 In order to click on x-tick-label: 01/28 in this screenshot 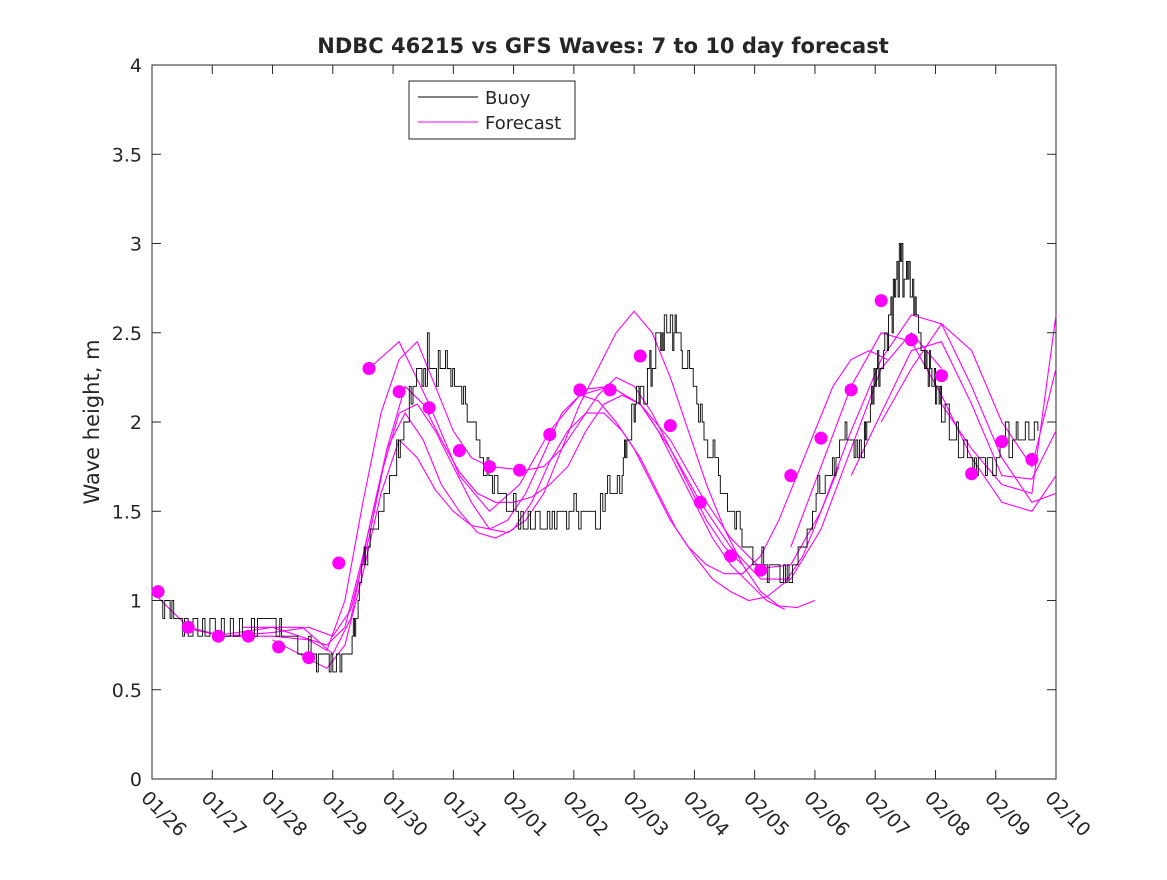, I will do `click(284, 814)`.